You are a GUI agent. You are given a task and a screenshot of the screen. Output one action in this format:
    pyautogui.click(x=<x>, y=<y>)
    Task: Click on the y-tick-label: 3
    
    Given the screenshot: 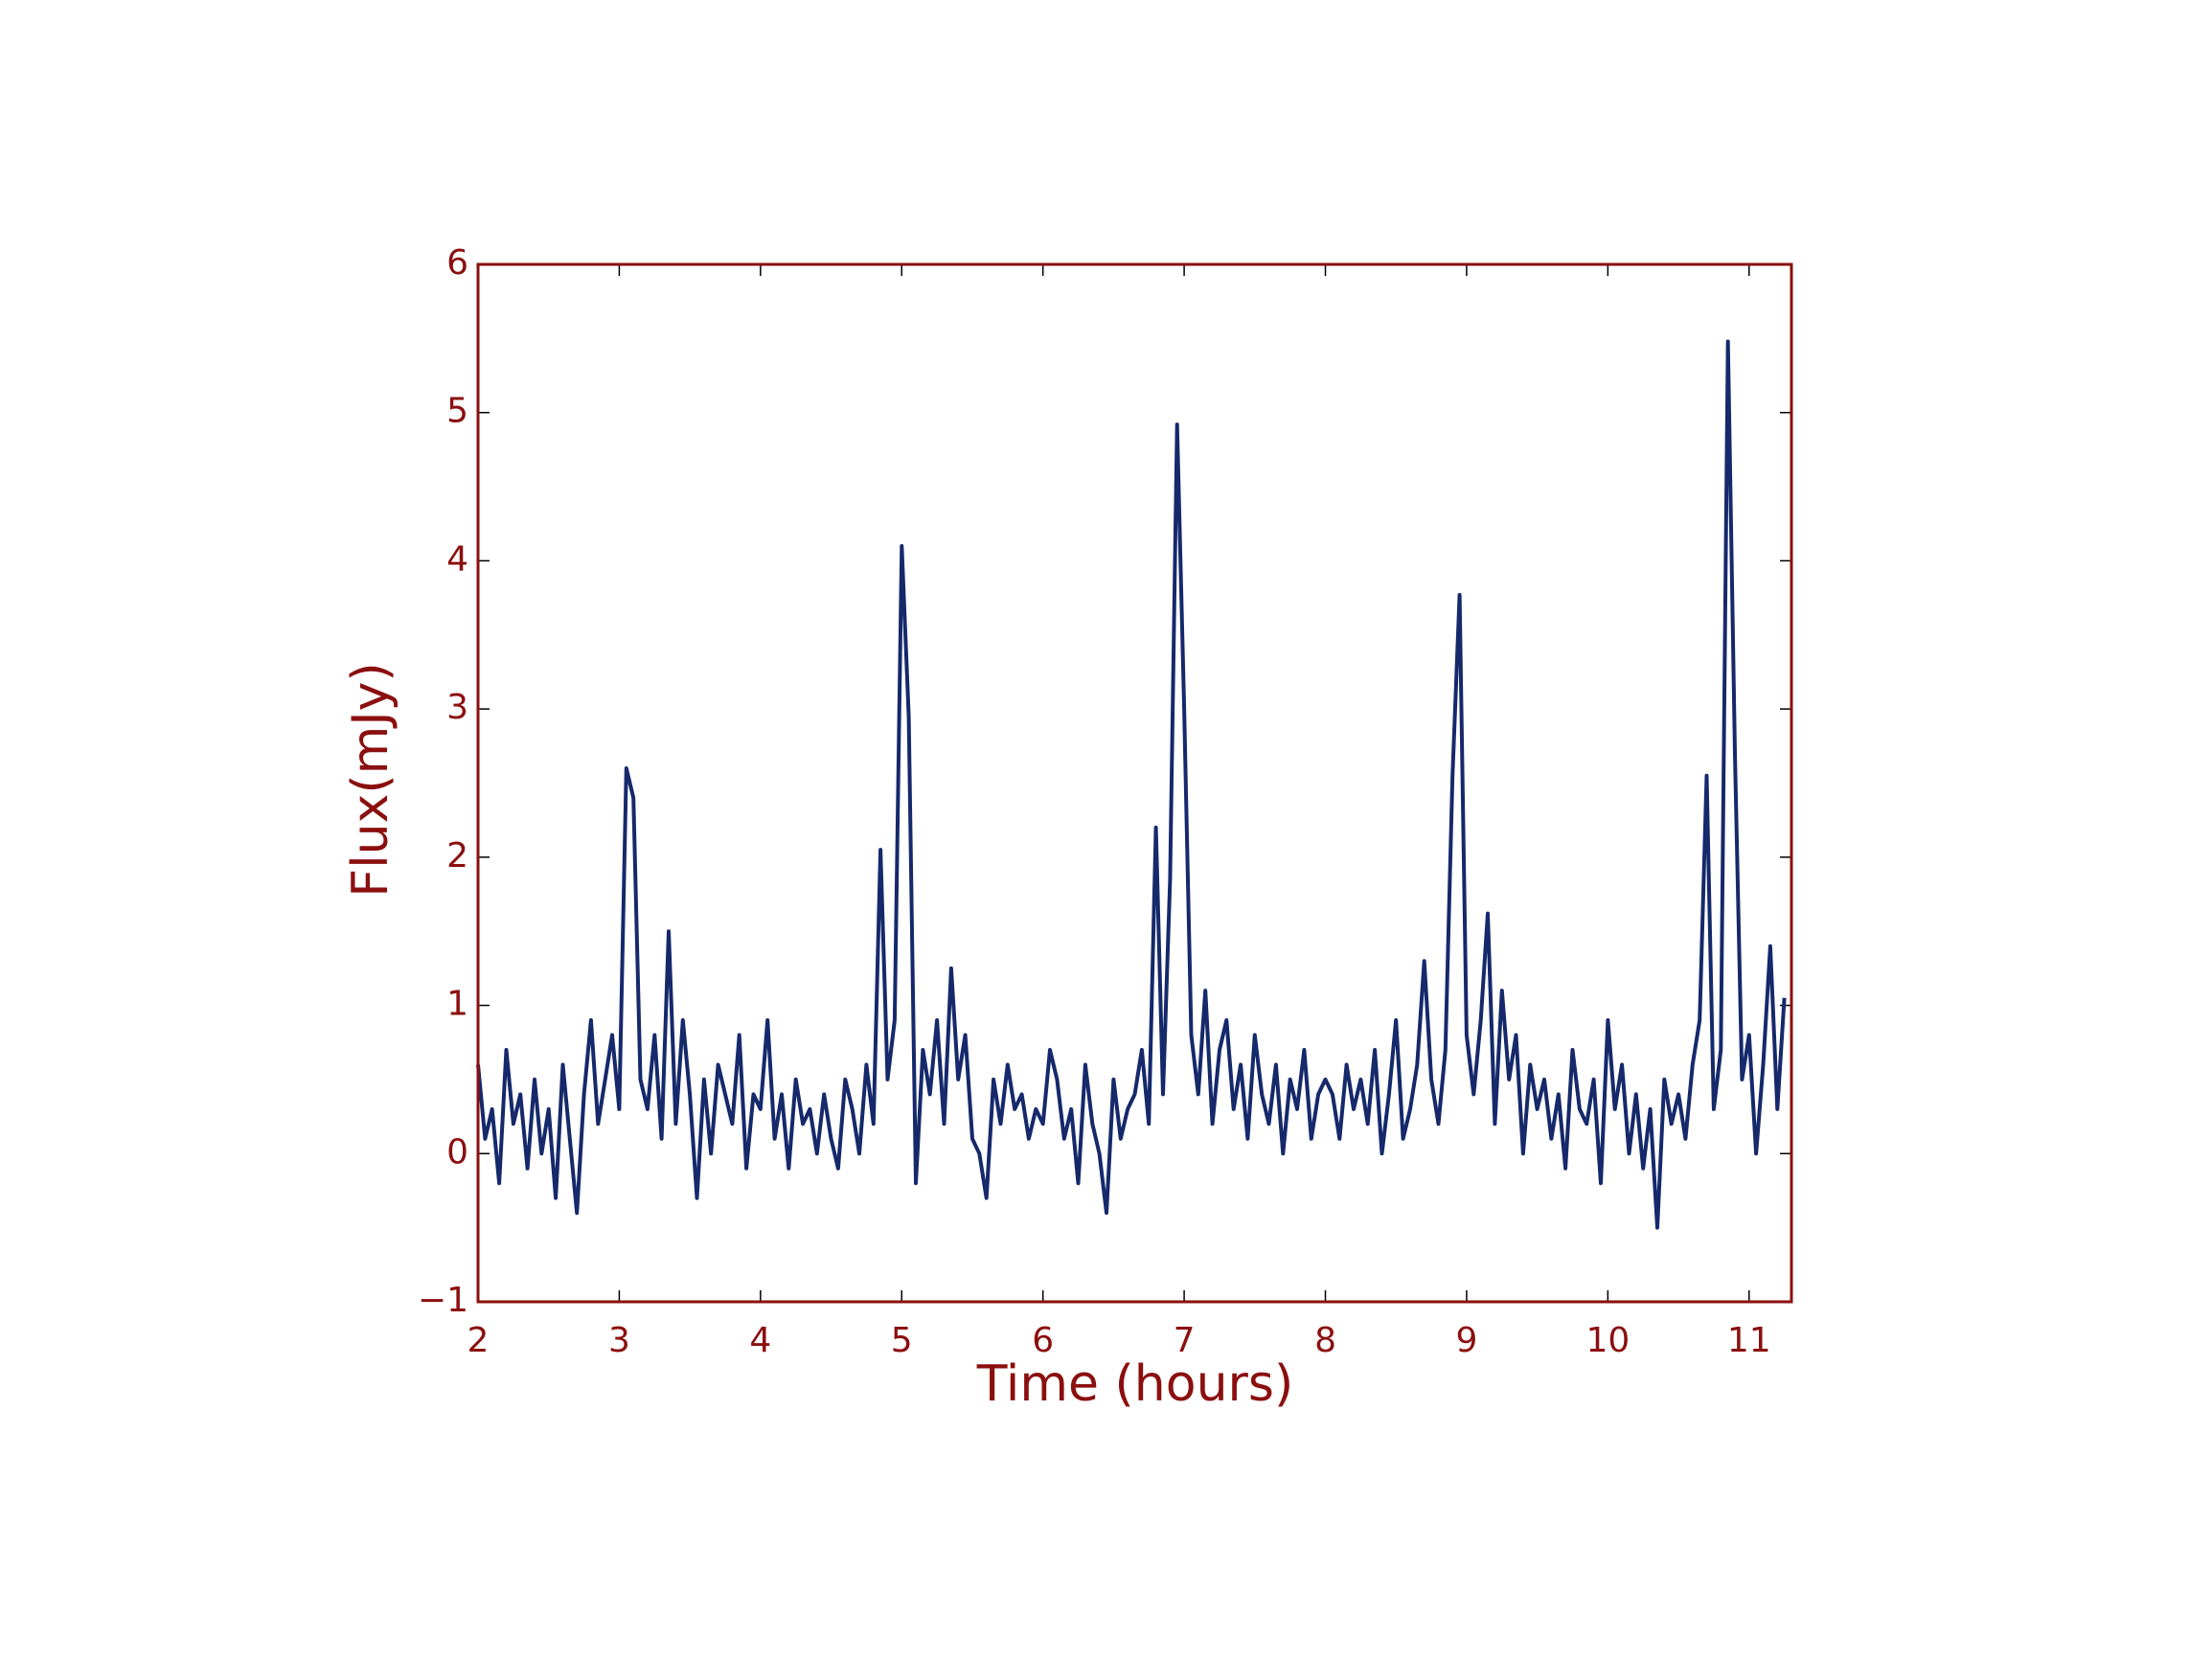 What is the action you would take?
    pyautogui.click(x=457, y=707)
    